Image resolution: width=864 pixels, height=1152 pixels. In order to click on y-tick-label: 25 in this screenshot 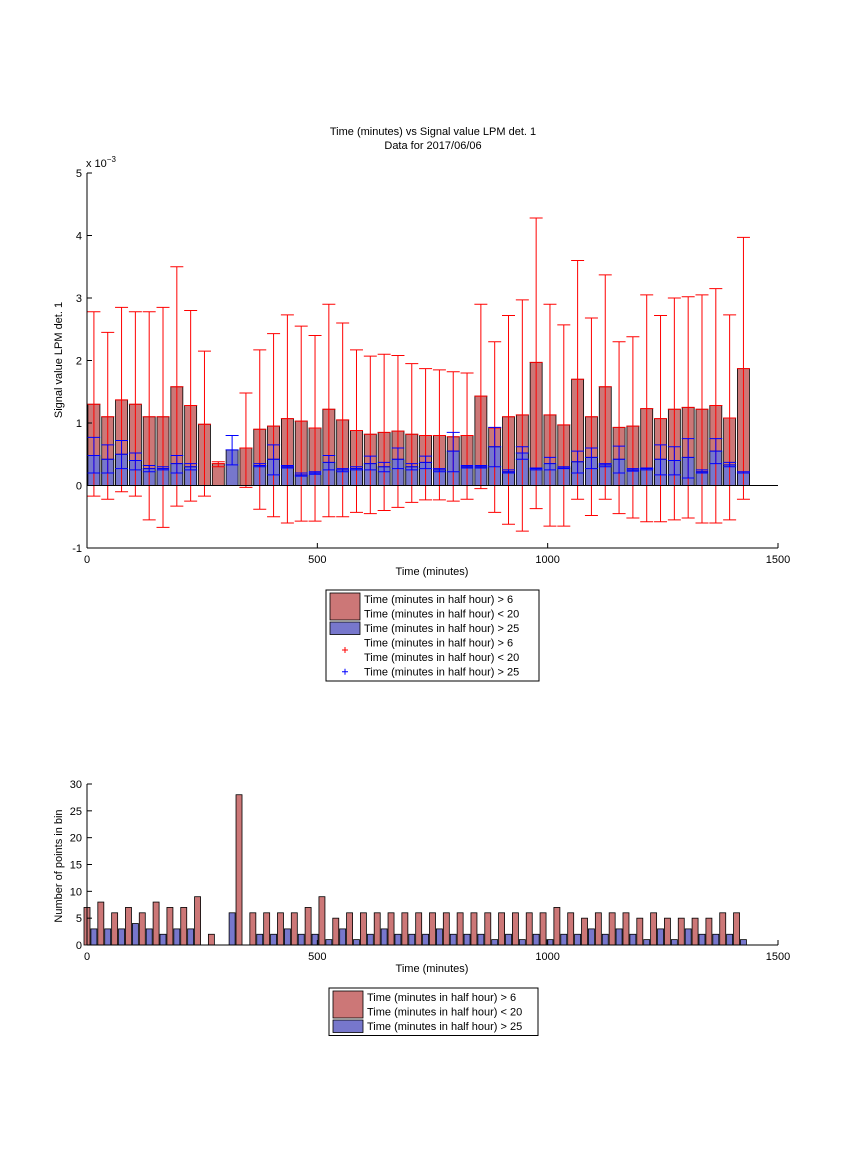, I will do `click(76, 812)`.